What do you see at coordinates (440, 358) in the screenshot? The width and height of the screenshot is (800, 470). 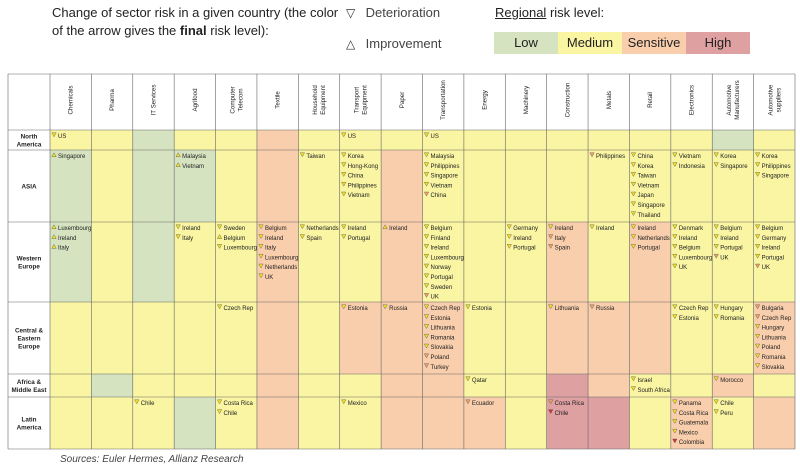 I see `country-label: Poland` at bounding box center [440, 358].